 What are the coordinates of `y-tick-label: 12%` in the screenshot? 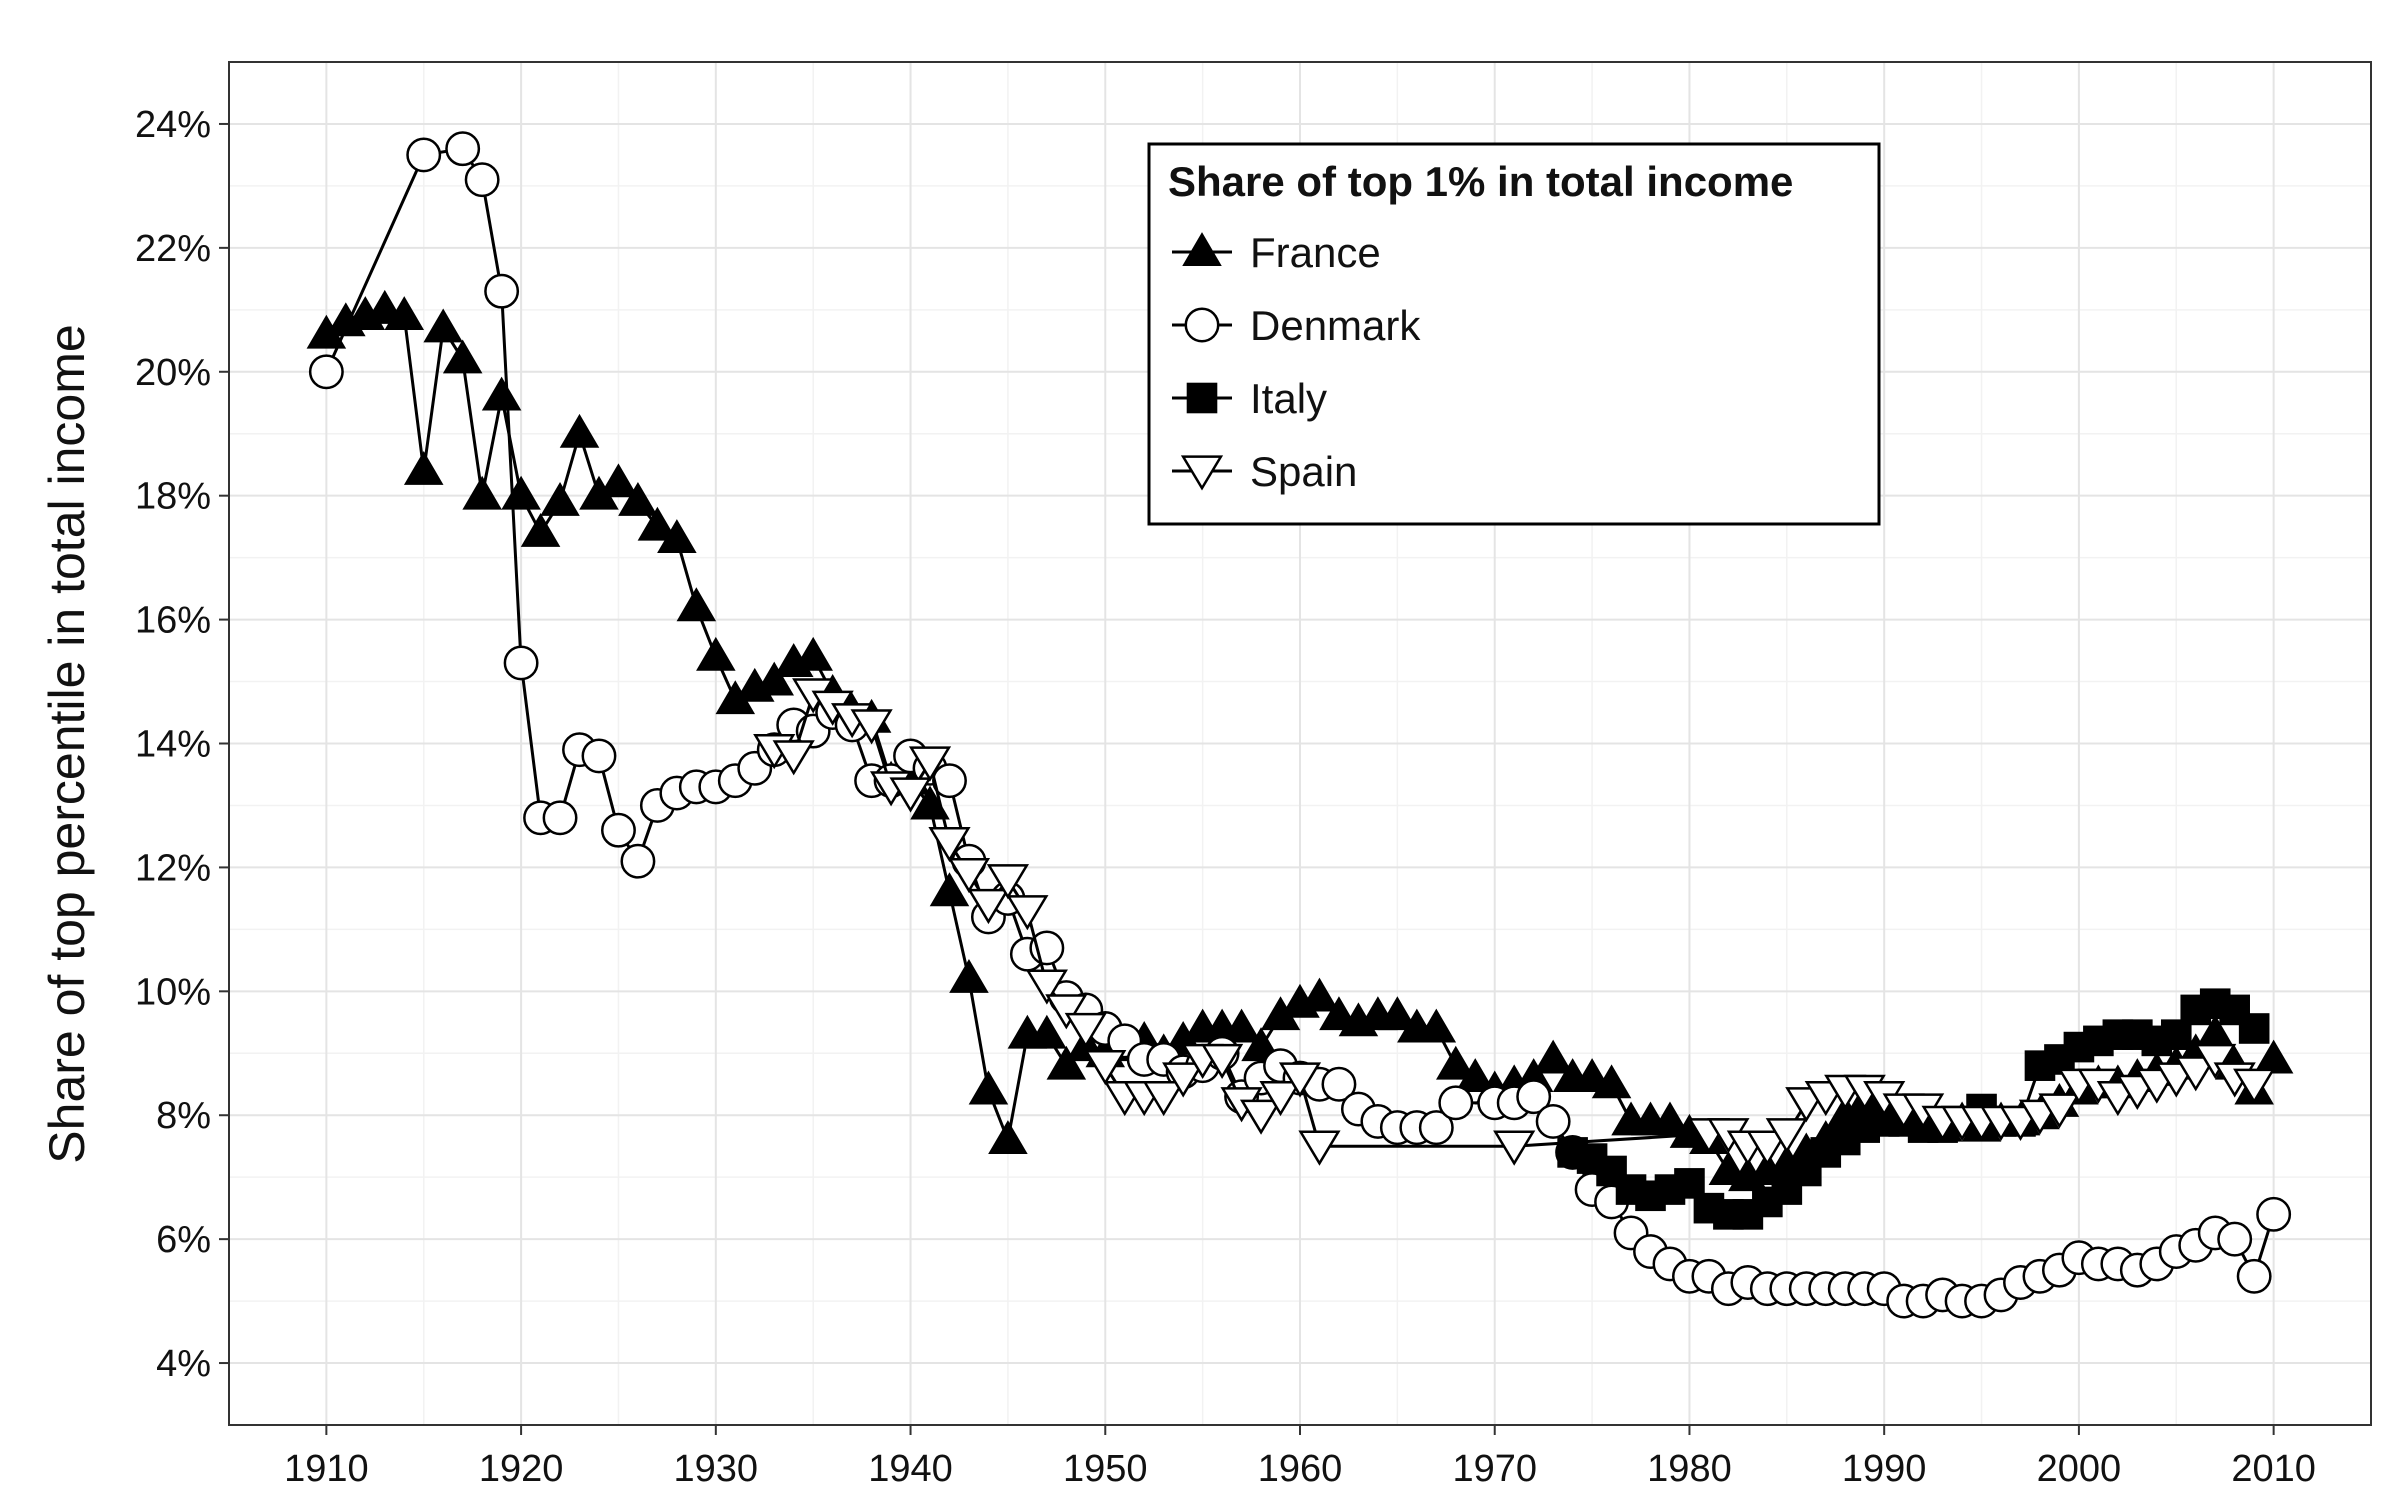 It's located at (173, 868).